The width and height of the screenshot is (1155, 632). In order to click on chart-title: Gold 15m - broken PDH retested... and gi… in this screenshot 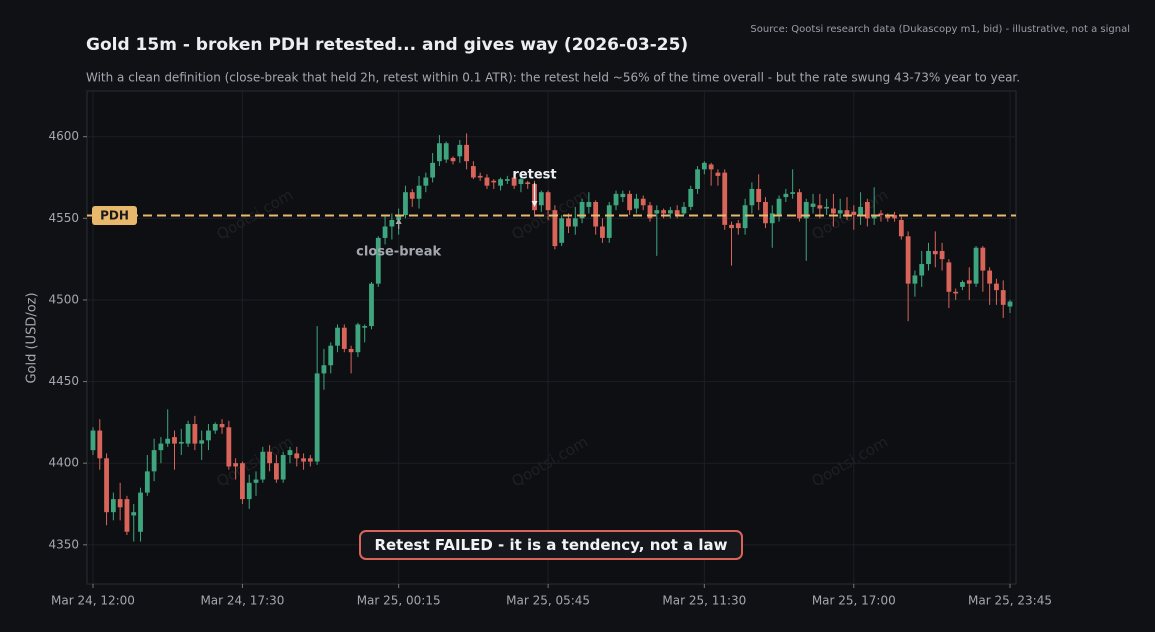, I will do `click(387, 45)`.